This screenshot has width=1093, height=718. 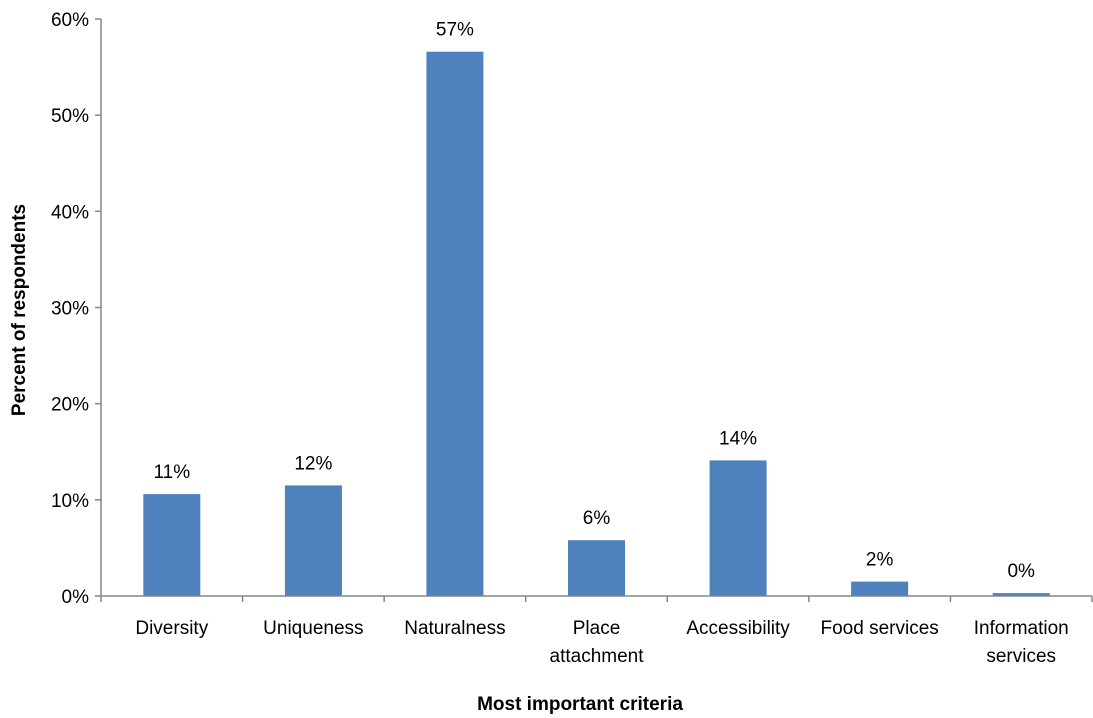 What do you see at coordinates (880, 560) in the screenshot?
I see `data-label-5: 2%` at bounding box center [880, 560].